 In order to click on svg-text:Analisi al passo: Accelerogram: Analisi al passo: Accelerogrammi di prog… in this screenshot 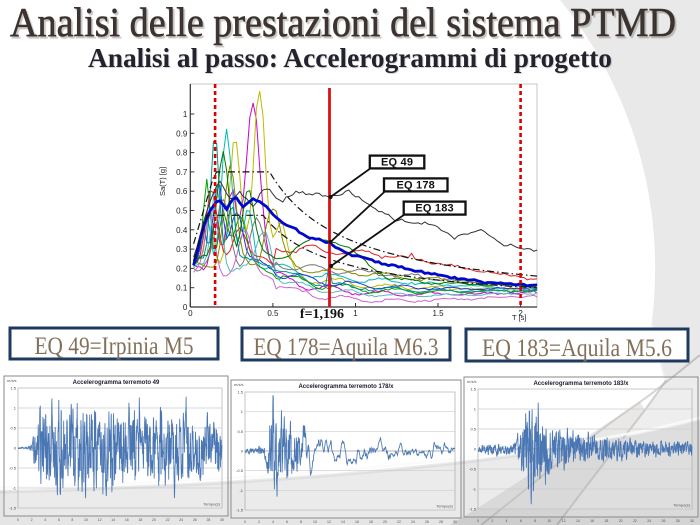, I will do `click(350, 58)`.